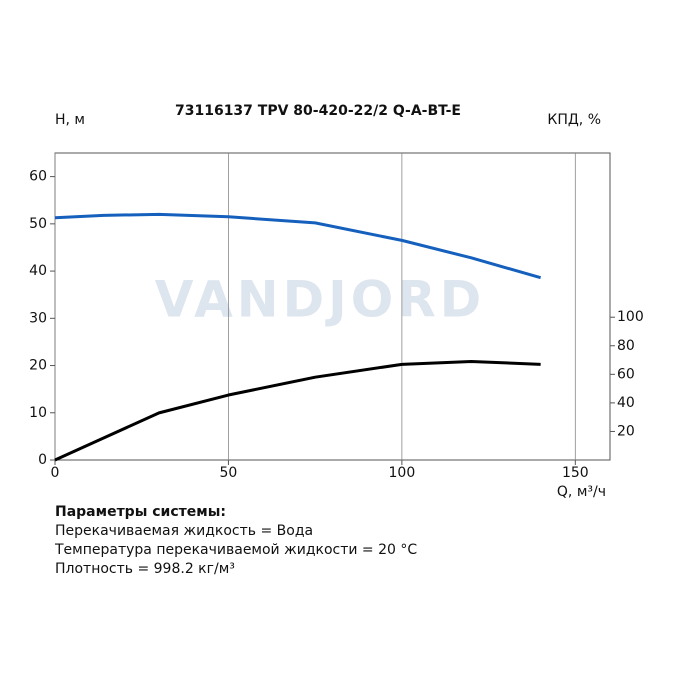 The width and height of the screenshot is (681, 681). What do you see at coordinates (38, 177) in the screenshot?
I see `y-tick-label: 60` at bounding box center [38, 177].